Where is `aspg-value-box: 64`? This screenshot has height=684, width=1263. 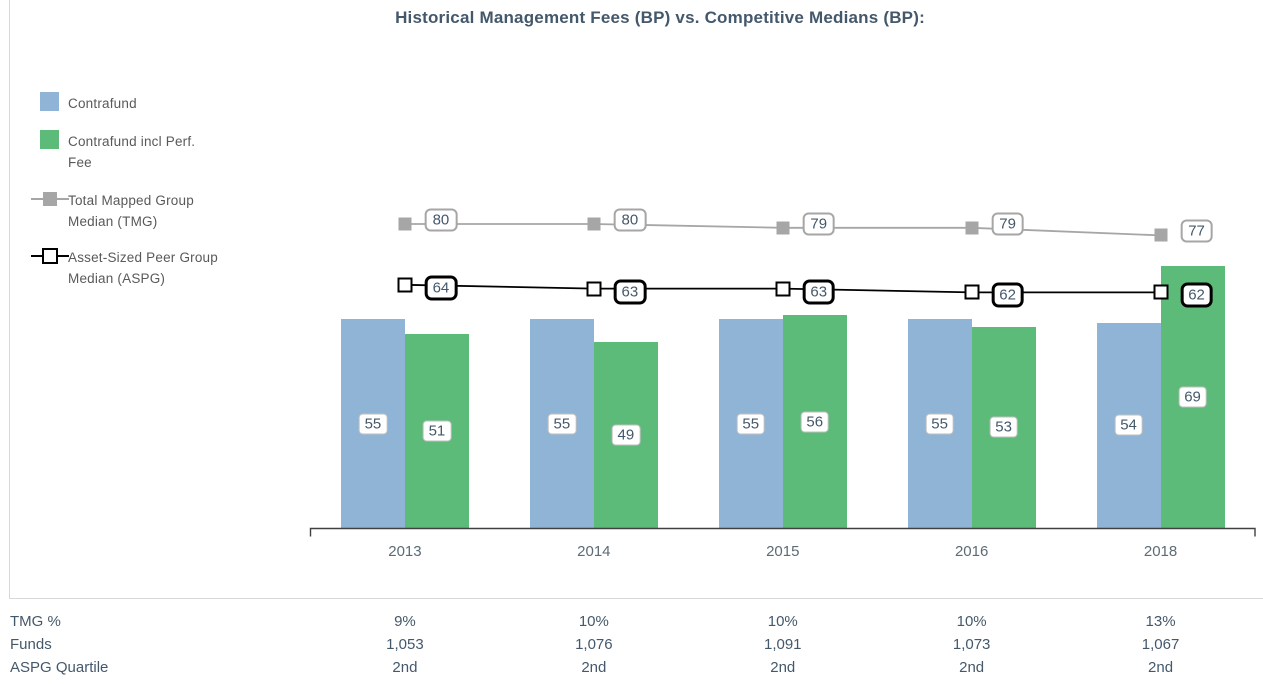 aspg-value-box: 64 is located at coordinates (441, 288).